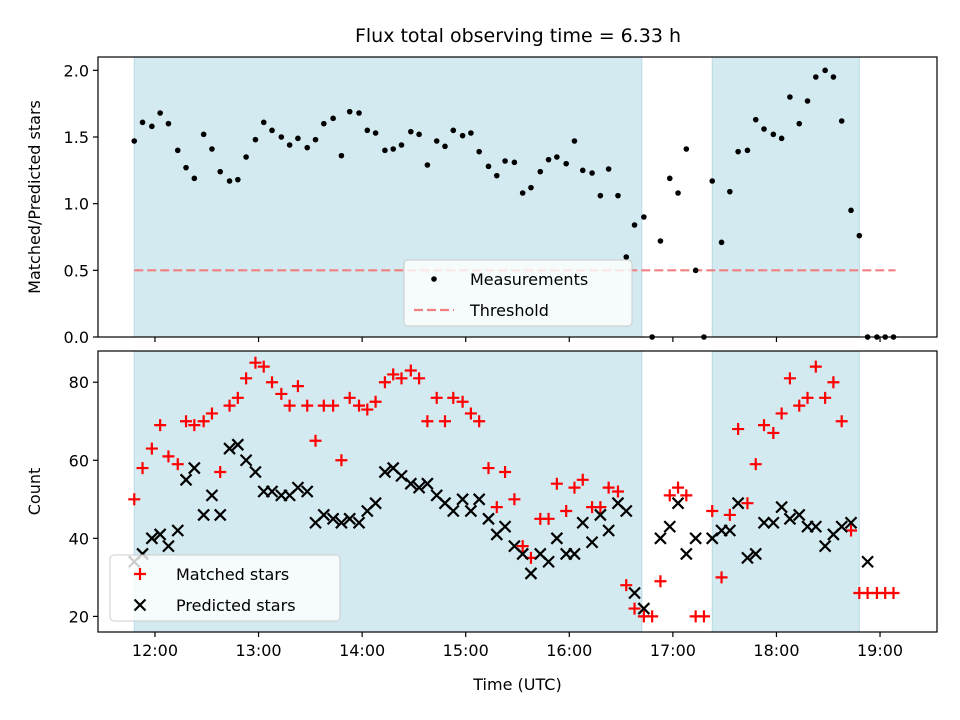  What do you see at coordinates (83, 499) in the screenshot?
I see `count-y-axis: 20 40 60 80` at bounding box center [83, 499].